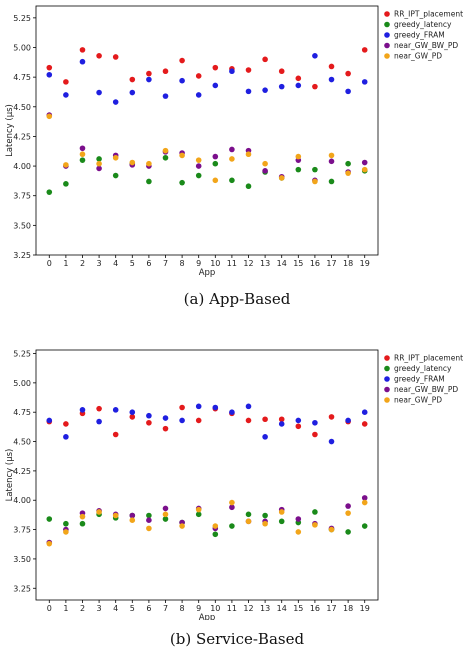 The image size is (474, 654). I want to click on y-tick-label: 3.50, so click(22, 559).